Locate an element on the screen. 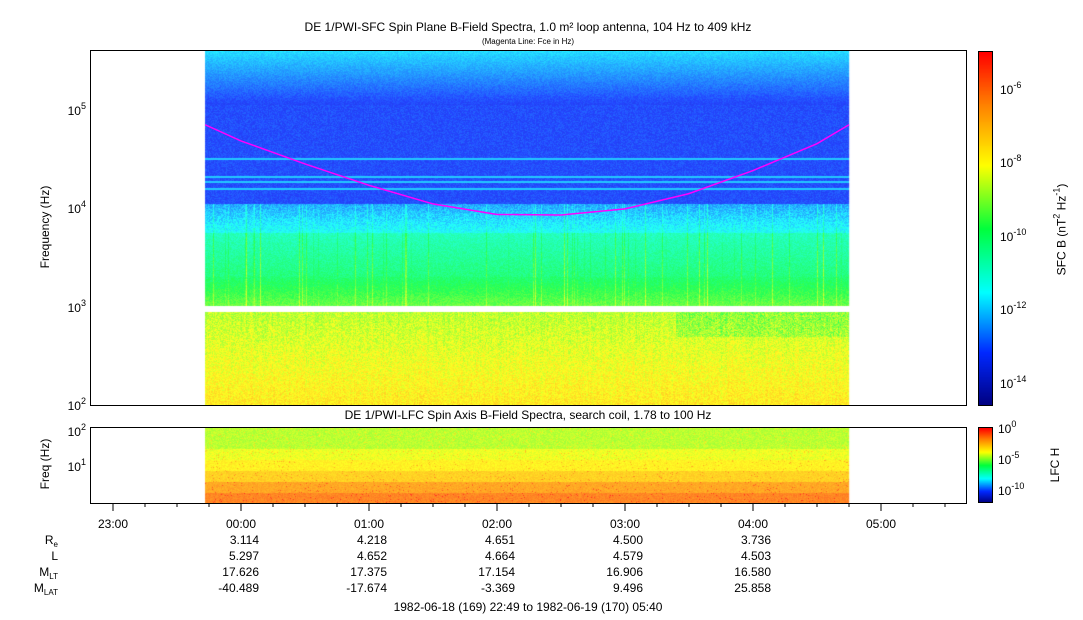 The height and width of the screenshot is (620, 1083). tick-exp: 0 is located at coordinates (1014, 424).